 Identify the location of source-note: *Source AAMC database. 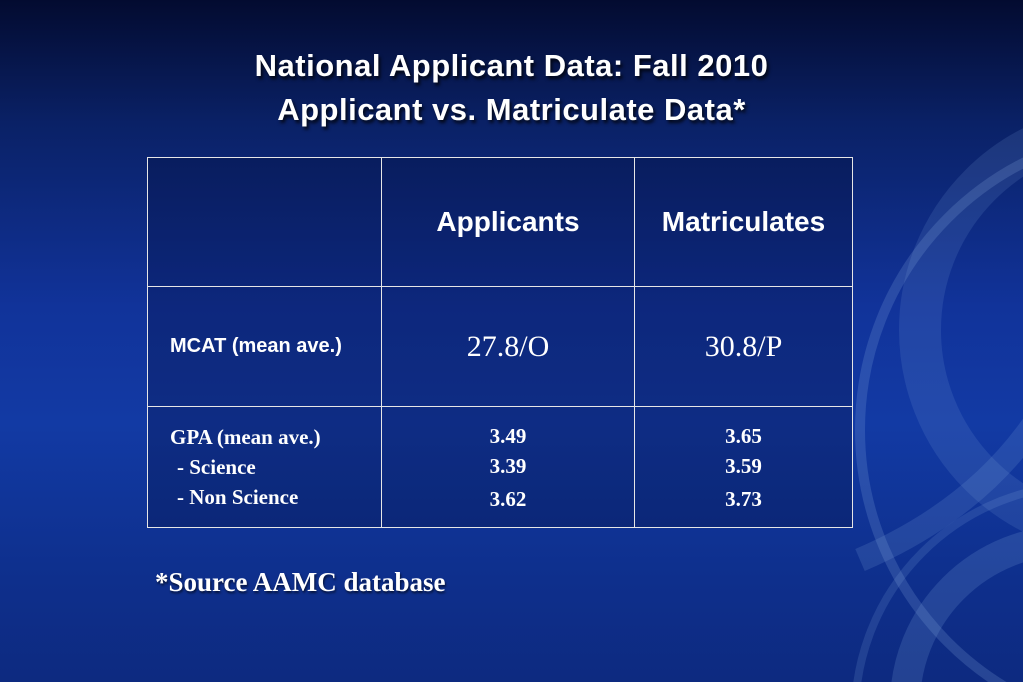
(300, 582).